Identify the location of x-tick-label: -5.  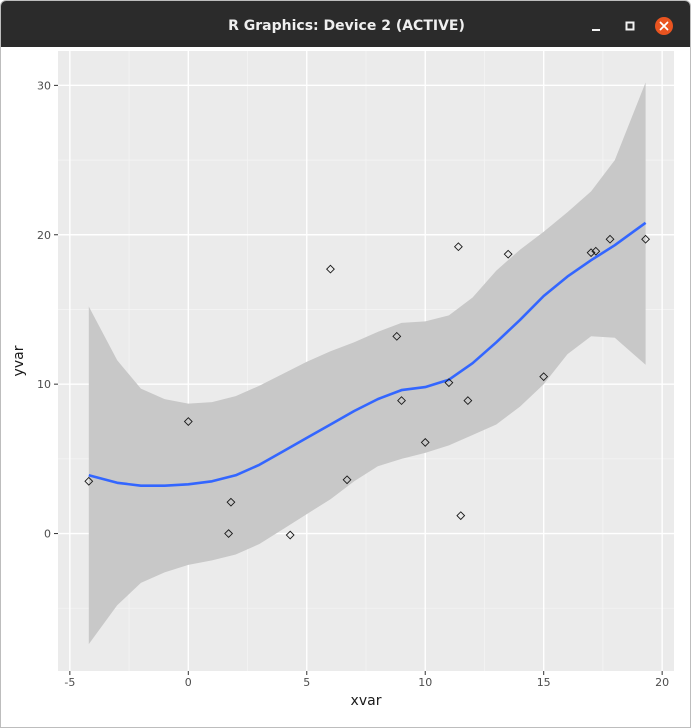
(69, 682).